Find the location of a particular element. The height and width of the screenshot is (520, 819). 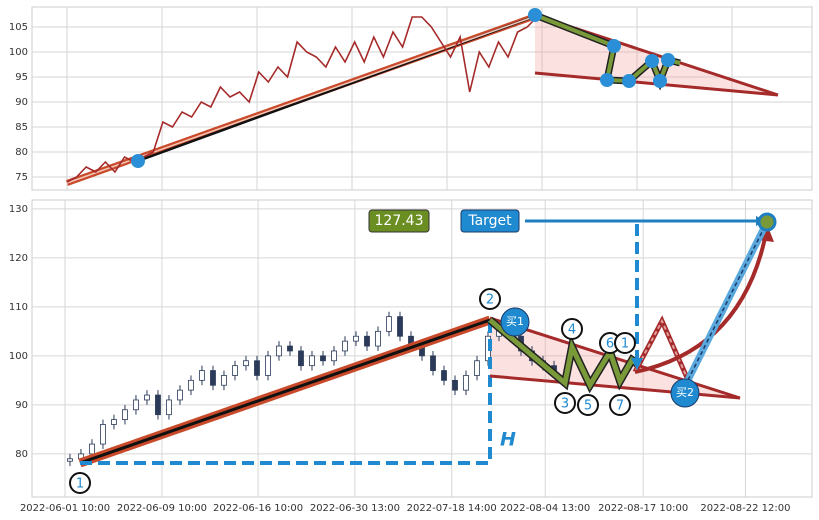

buy-label: 买2 is located at coordinates (685, 392).